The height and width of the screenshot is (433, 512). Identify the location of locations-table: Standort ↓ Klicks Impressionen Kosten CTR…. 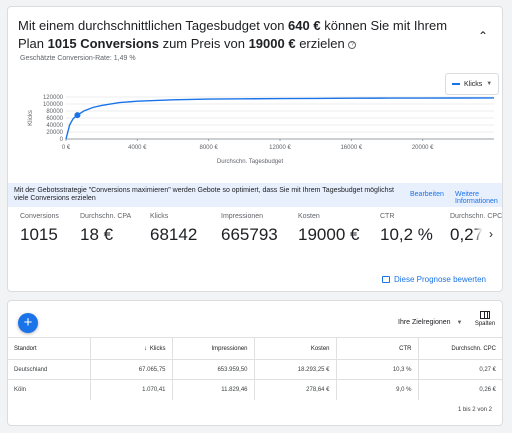
(255, 368).